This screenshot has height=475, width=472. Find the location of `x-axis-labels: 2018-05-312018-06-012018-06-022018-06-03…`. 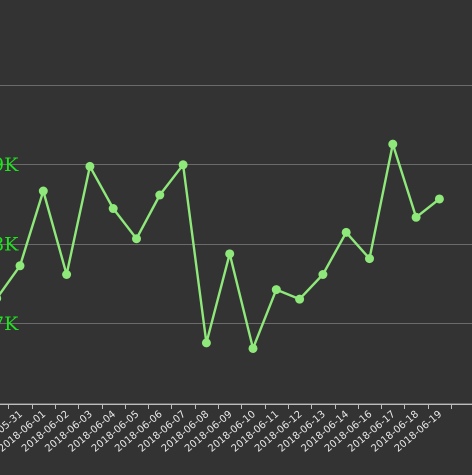

x-axis-labels: 2018-05-312018-06-012018-06-022018-06-03… is located at coordinates (222, 432).